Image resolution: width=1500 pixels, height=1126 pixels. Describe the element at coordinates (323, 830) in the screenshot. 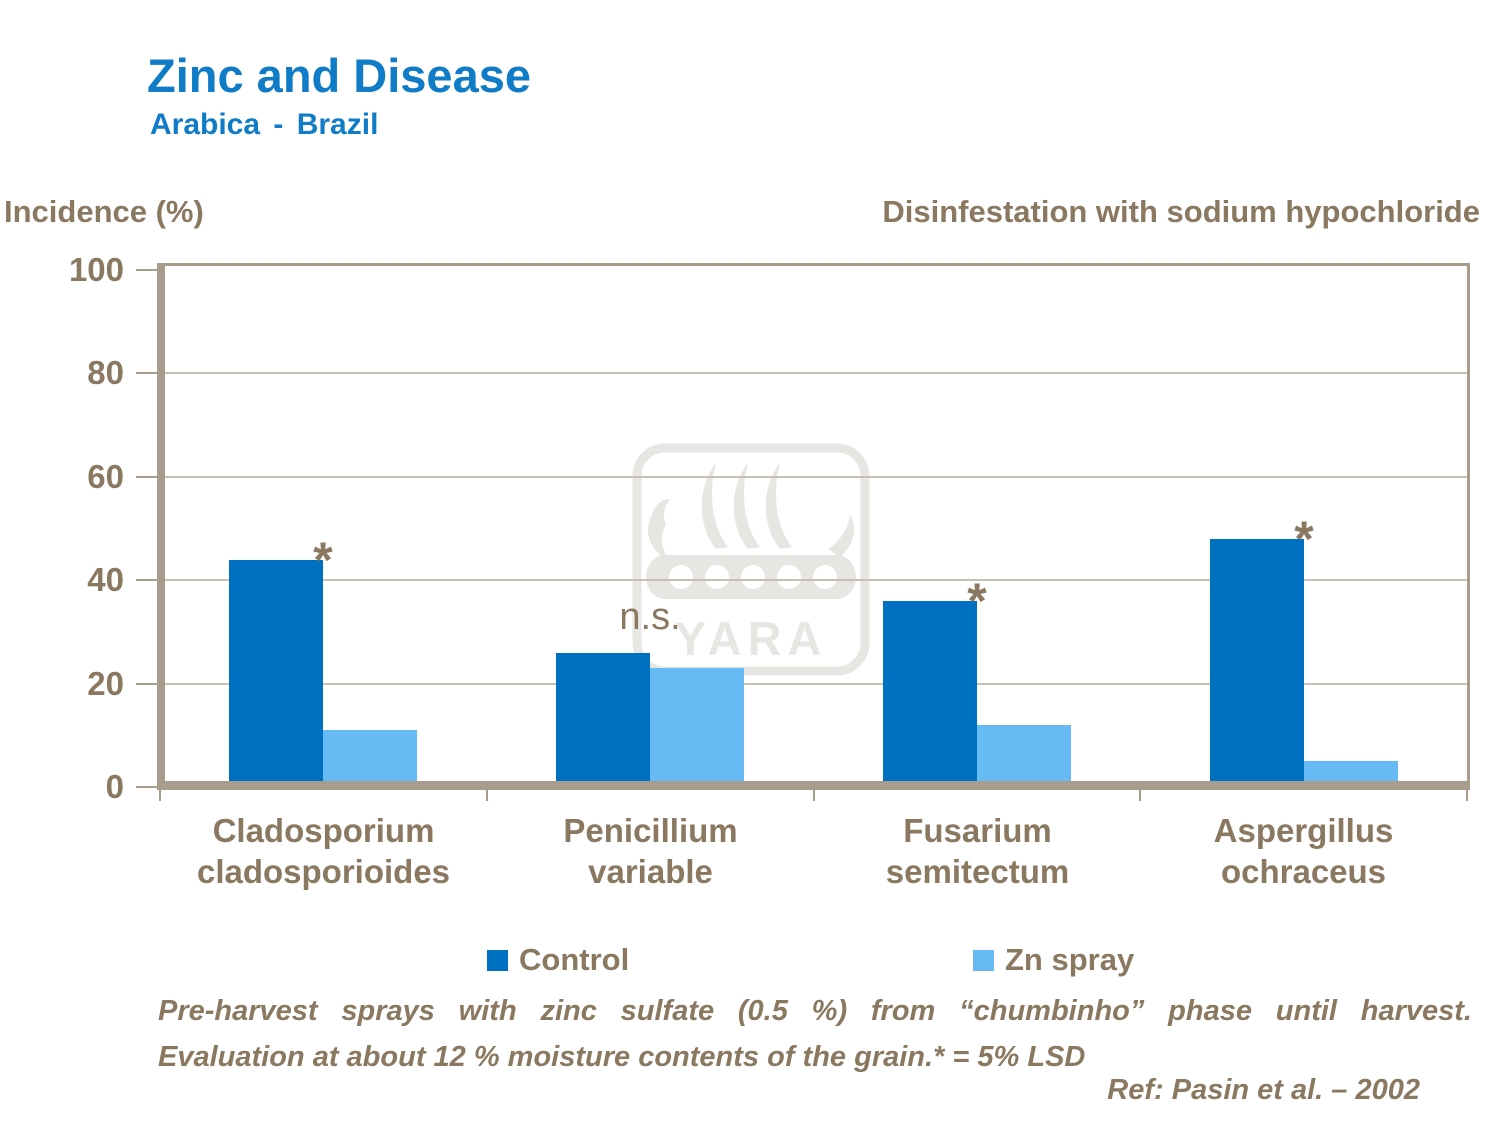

I see `category-label-line: Cladosporium` at that location.